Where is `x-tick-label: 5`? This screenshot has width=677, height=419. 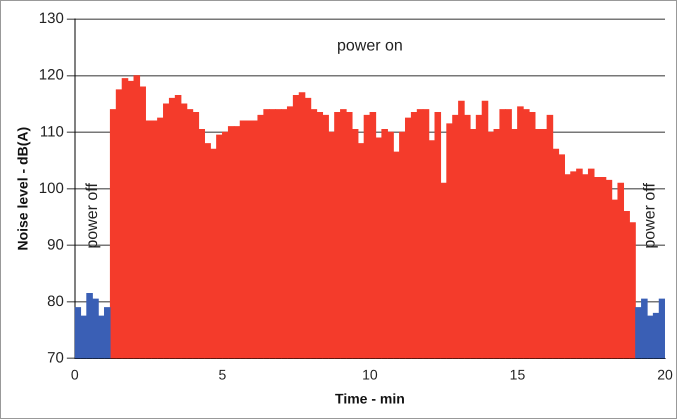 x-tick-label: 5 is located at coordinates (222, 374).